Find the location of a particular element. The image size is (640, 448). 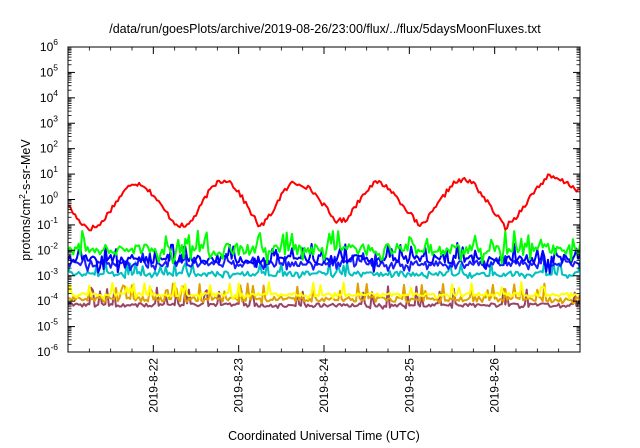

y-tick-label: 10⁵ is located at coordinates (49, 70).